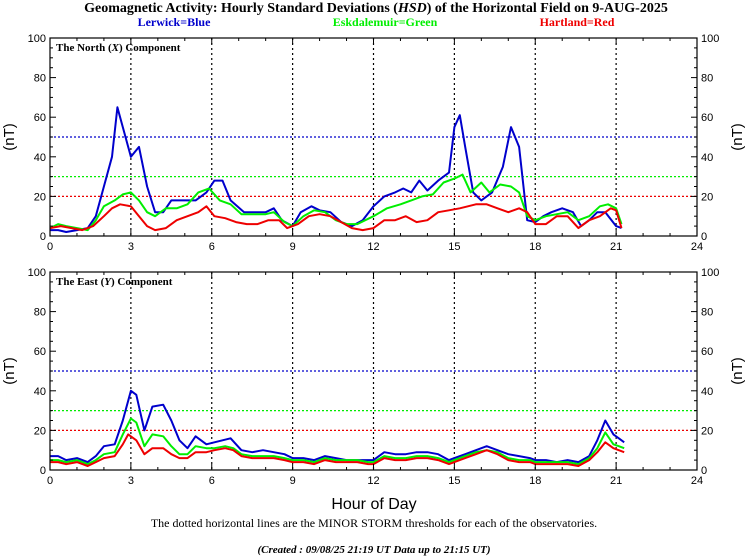 The width and height of the screenshot is (752, 557). Describe the element at coordinates (118, 48) in the screenshot. I see `component-label: The North (X) Component` at that location.